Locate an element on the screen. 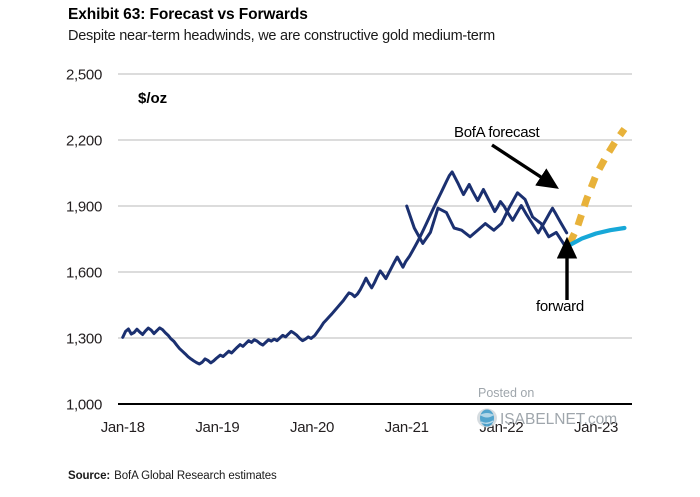 Image resolution: width=700 pixels, height=497 pixels. annotations-group: BofA forecast forward is located at coordinates (519, 219).